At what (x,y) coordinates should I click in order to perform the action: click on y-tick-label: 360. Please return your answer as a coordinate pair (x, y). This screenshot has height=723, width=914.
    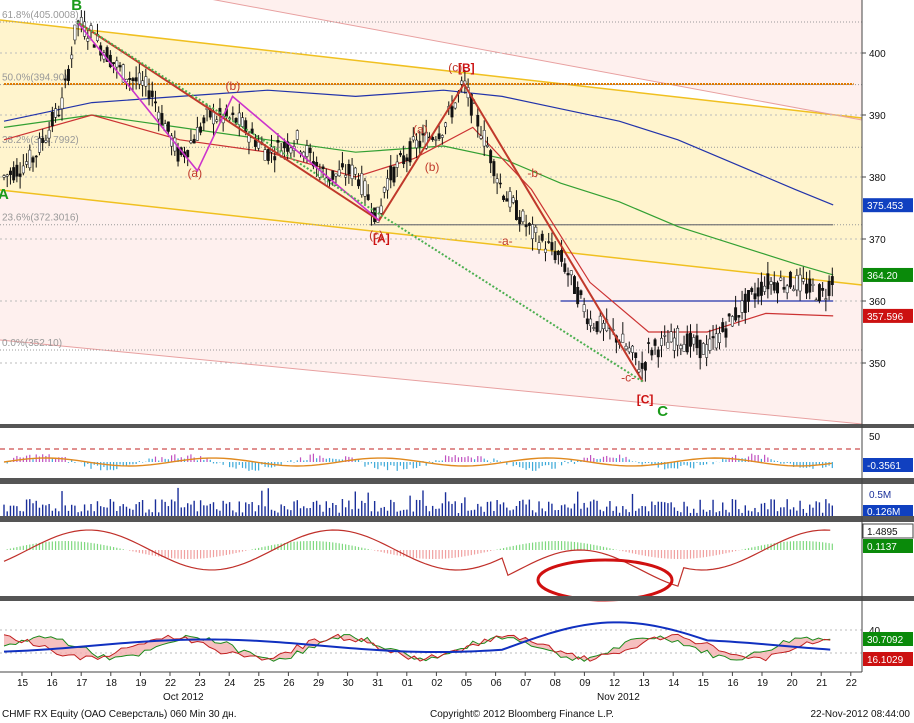
    Looking at the image, I should click on (877, 302).